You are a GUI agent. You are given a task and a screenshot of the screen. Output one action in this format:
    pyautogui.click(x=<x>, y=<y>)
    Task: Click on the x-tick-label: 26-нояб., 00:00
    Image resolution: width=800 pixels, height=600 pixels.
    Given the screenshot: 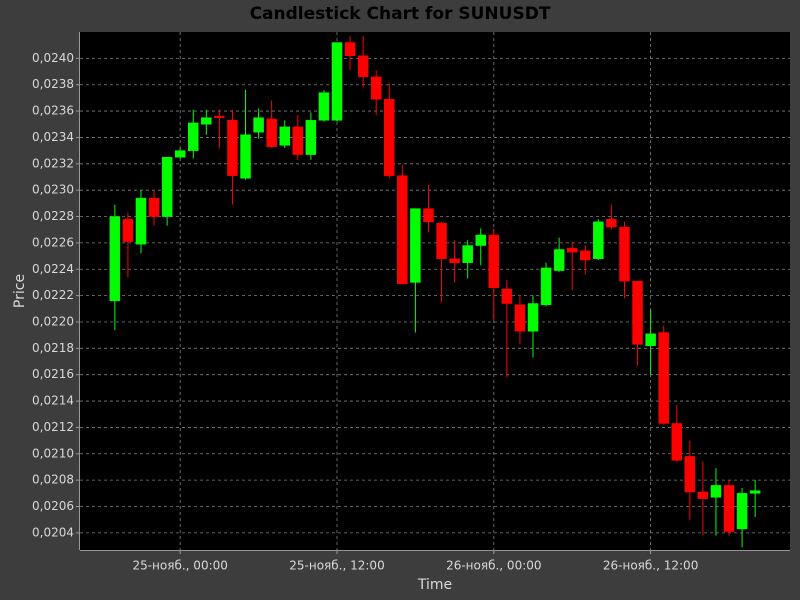 What is the action you would take?
    pyautogui.click(x=493, y=566)
    